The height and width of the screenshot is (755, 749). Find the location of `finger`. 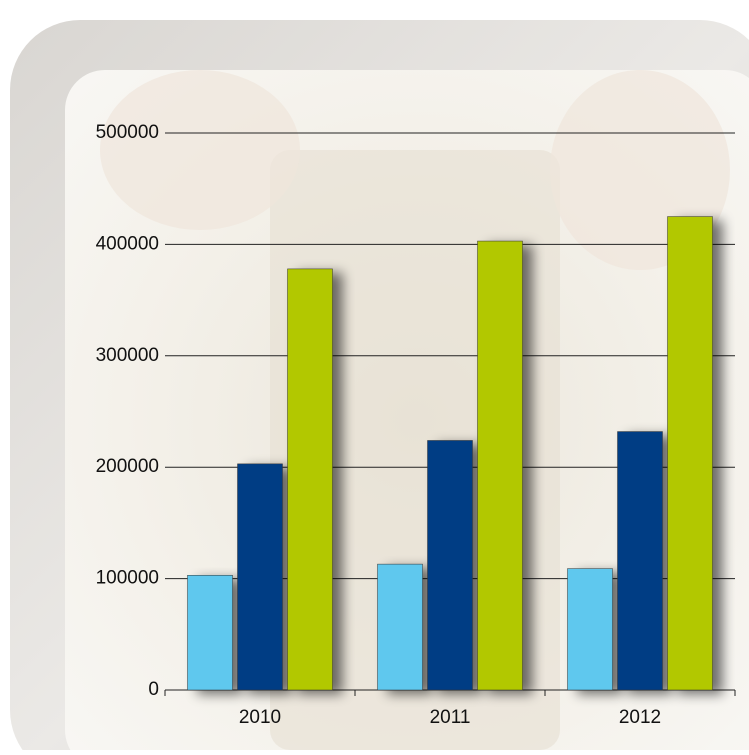

finger is located at coordinates (200, 150).